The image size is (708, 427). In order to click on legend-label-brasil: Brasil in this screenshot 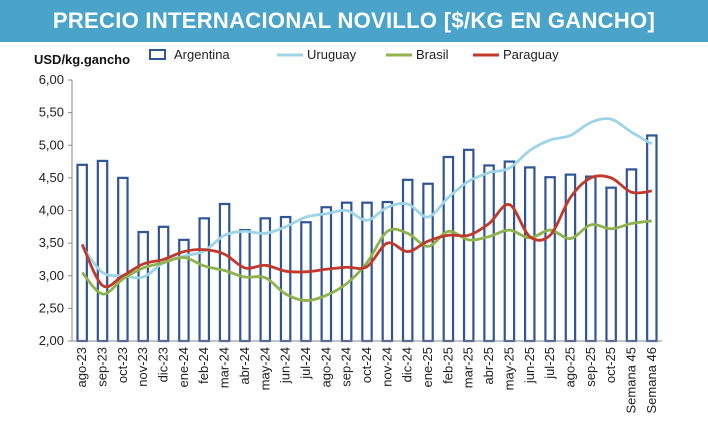, I will do `click(432, 54)`.